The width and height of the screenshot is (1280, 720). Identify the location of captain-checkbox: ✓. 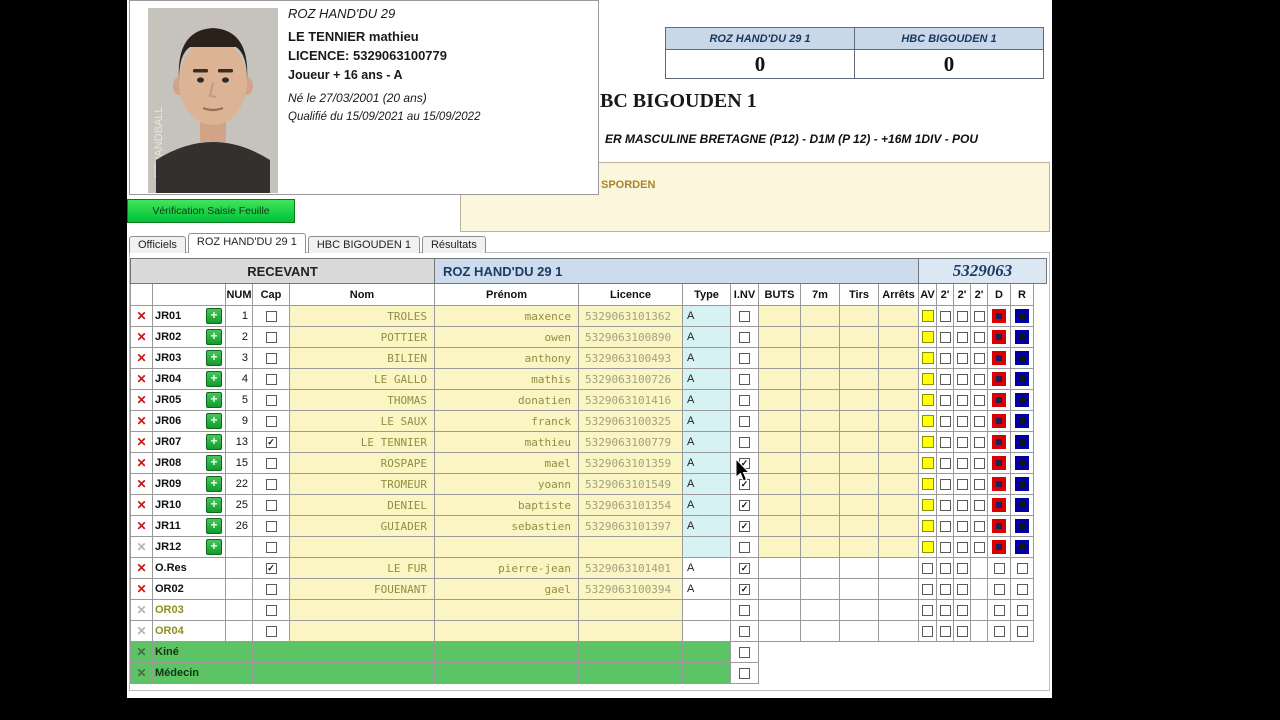
(271, 442).